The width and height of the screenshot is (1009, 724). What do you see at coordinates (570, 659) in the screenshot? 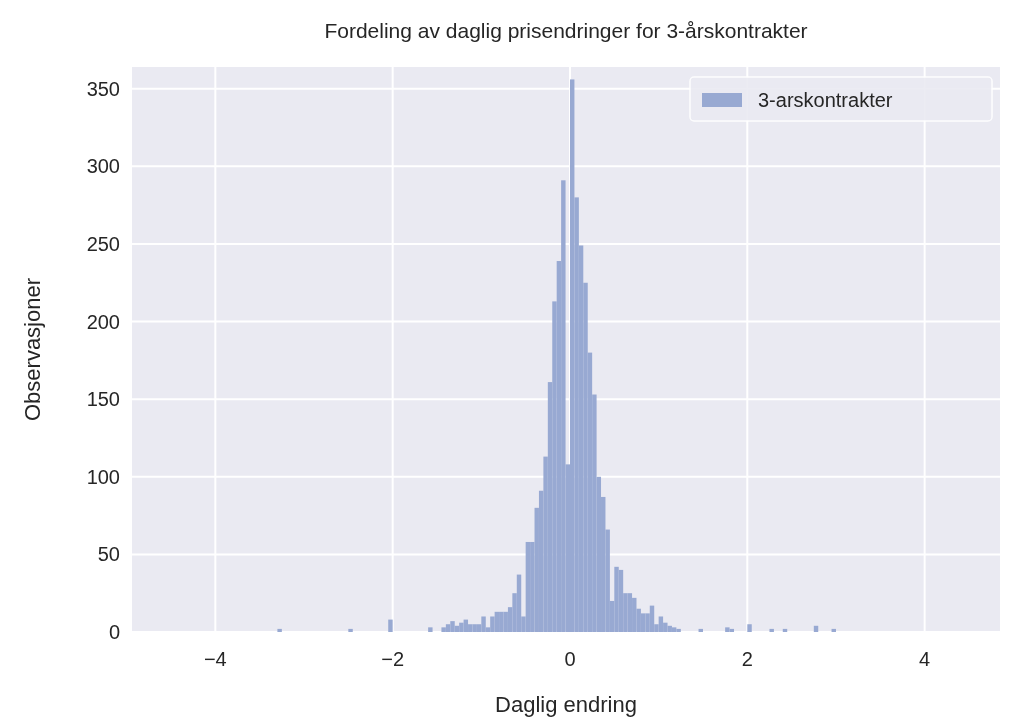
I see `x-tick-label: 0` at bounding box center [570, 659].